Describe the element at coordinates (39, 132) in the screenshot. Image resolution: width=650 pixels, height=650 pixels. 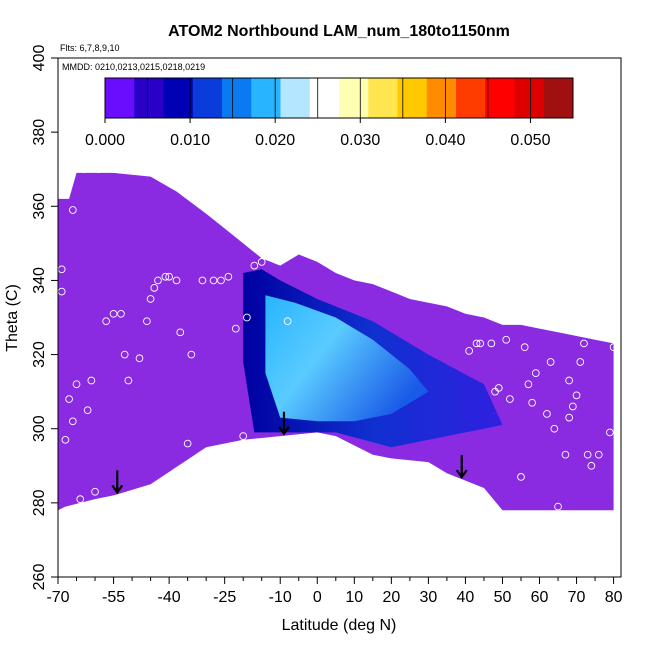
I see `y-tick-label: 380` at that location.